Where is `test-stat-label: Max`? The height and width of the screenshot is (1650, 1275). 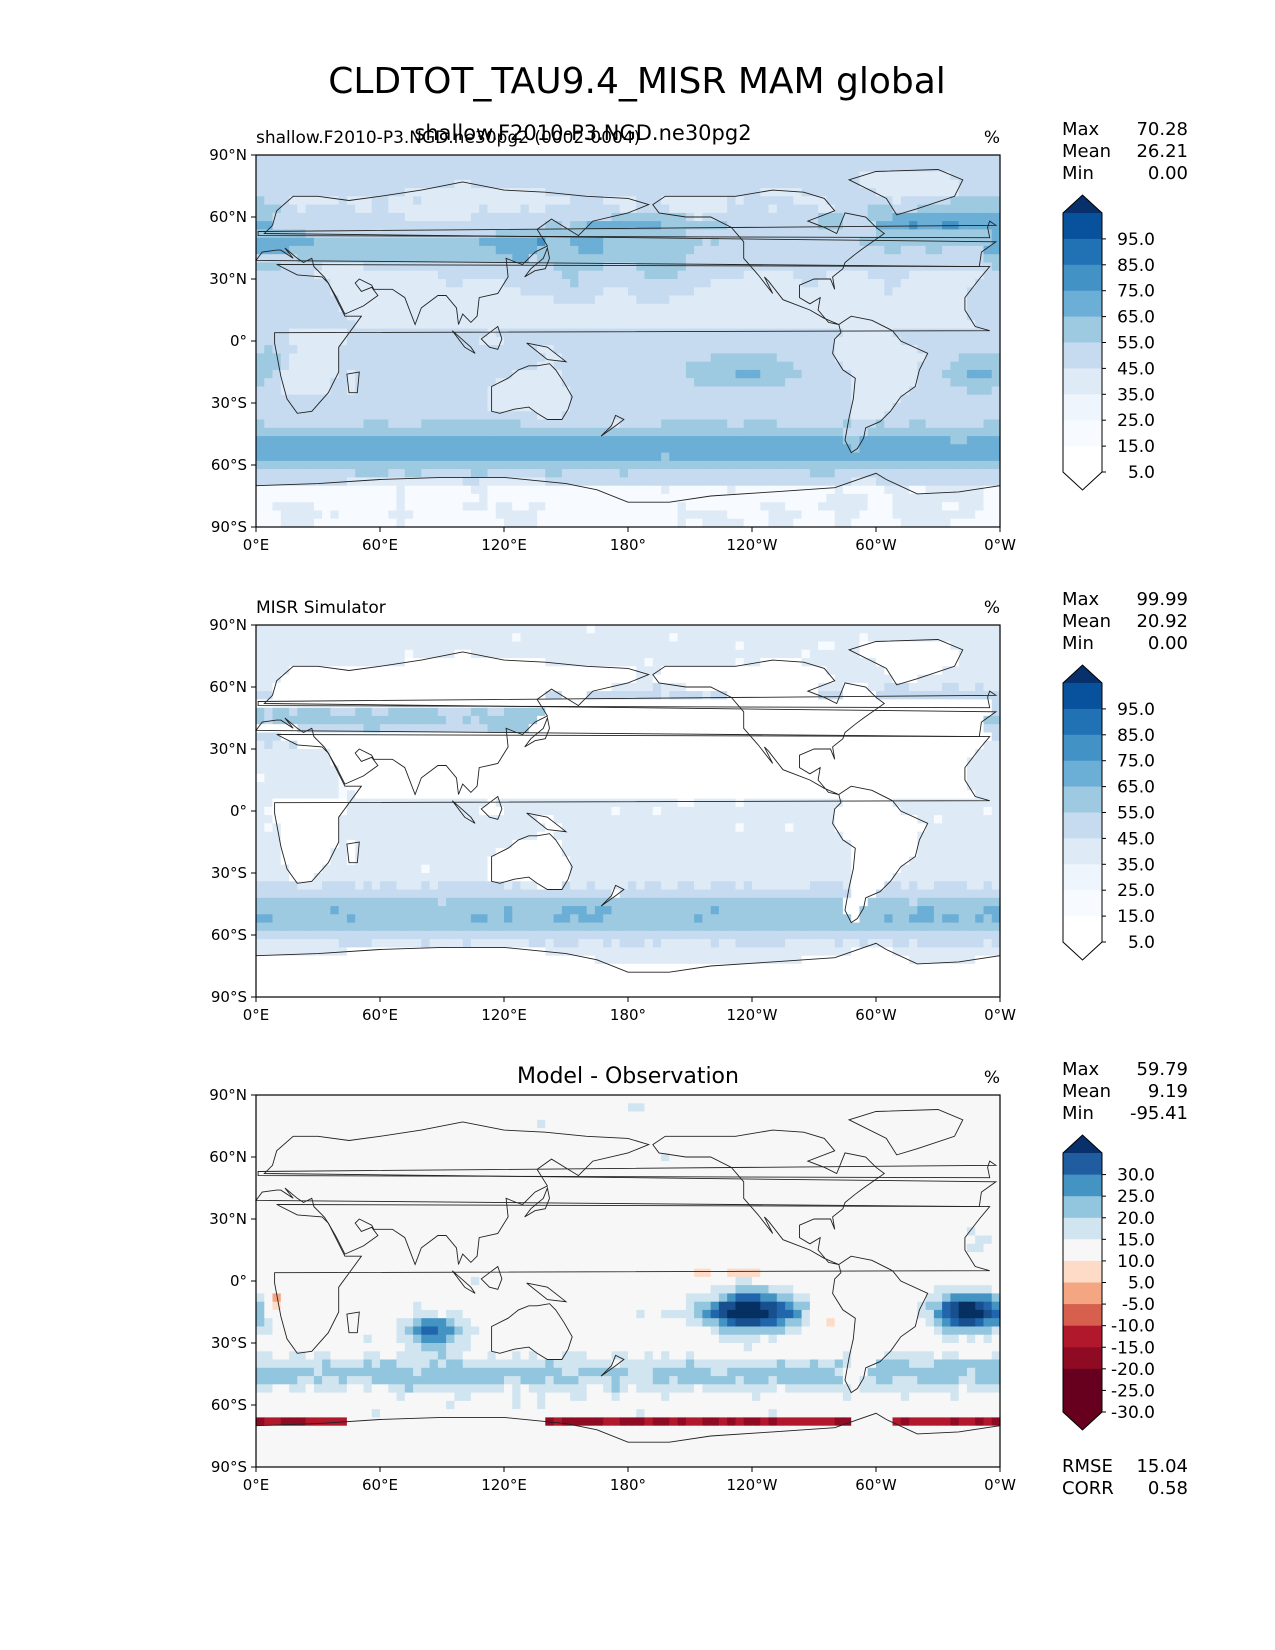 test-stat-label: Max is located at coordinates (1081, 129).